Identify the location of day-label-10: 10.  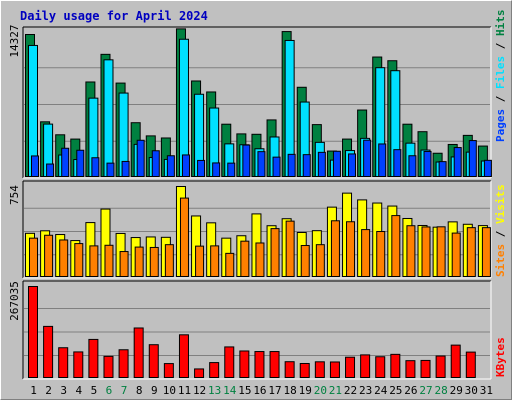
(169, 390).